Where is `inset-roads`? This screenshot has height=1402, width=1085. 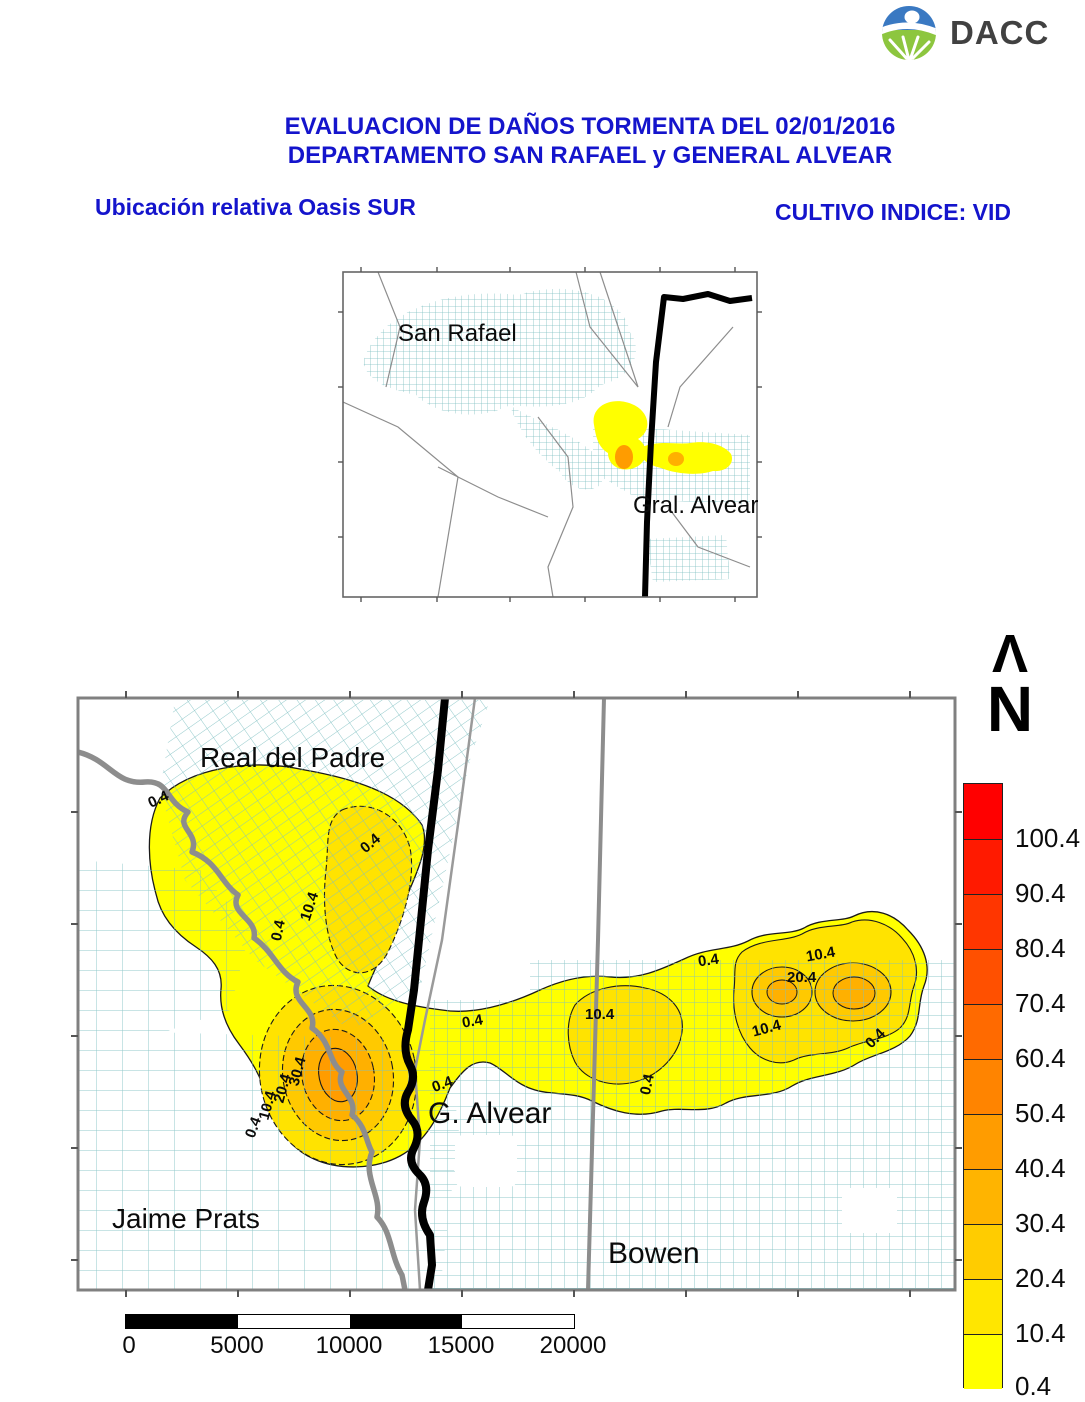
inset-roads is located at coordinates (547, 434).